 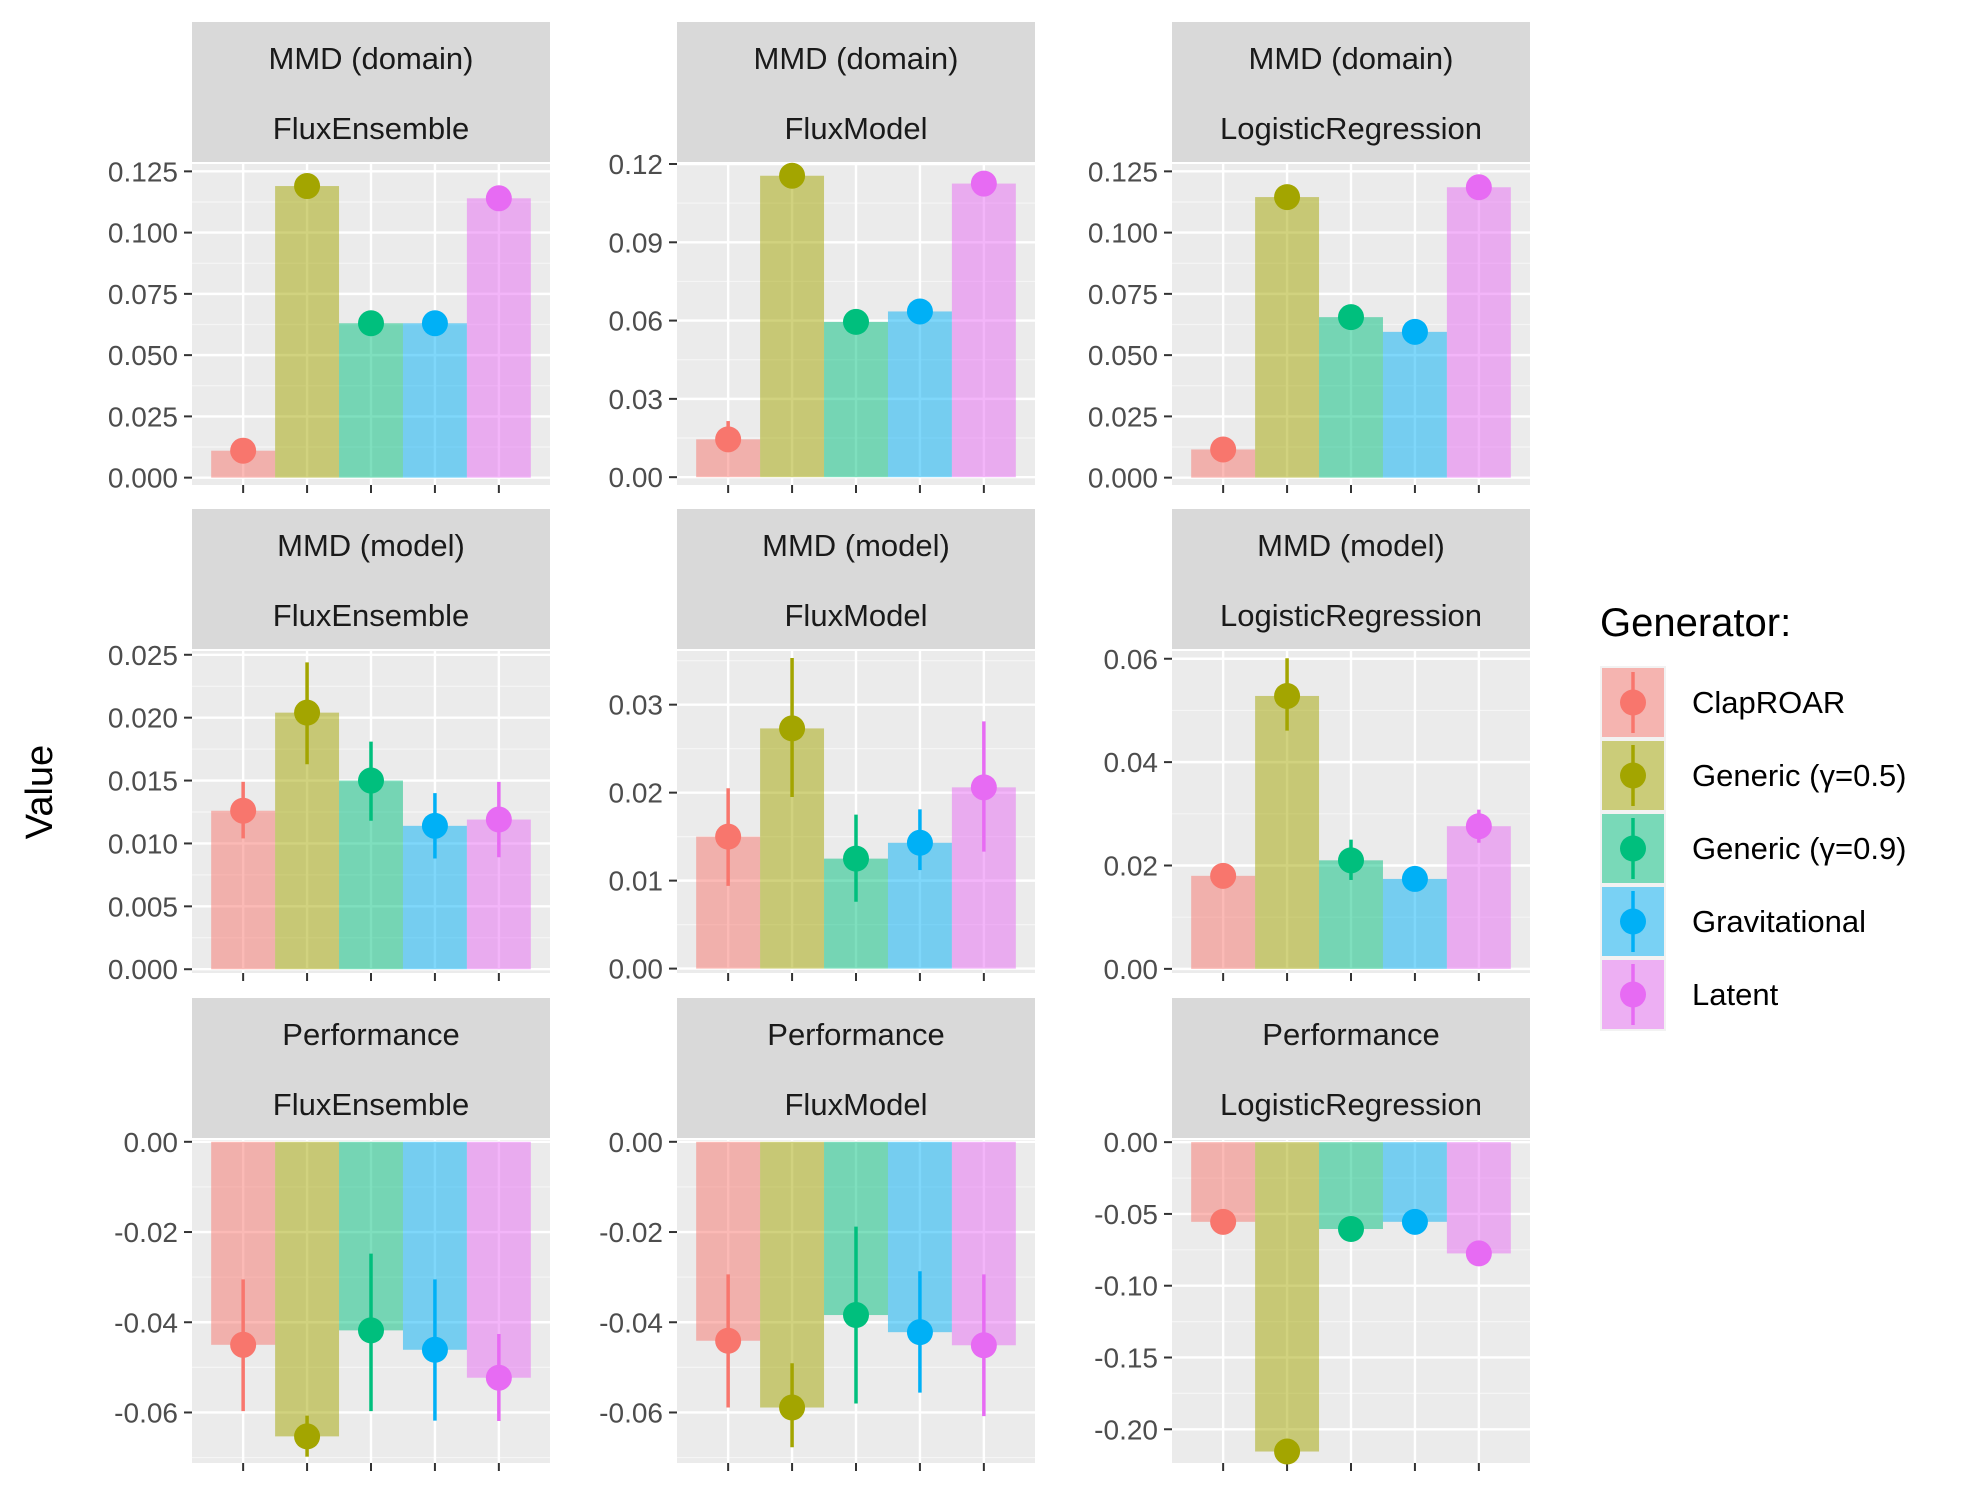 I want to click on y-tick-label: 0.04, so click(x=1131, y=762).